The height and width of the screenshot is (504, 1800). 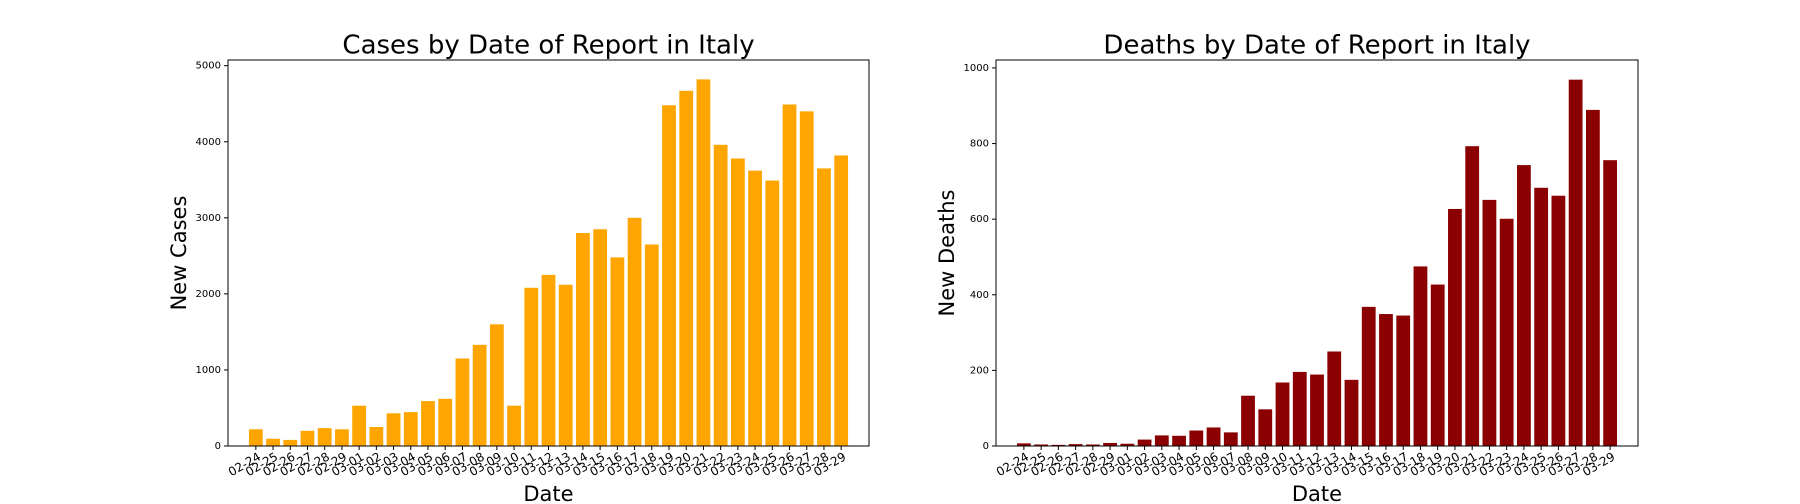 I want to click on y-tick-label: 800, so click(x=979, y=144).